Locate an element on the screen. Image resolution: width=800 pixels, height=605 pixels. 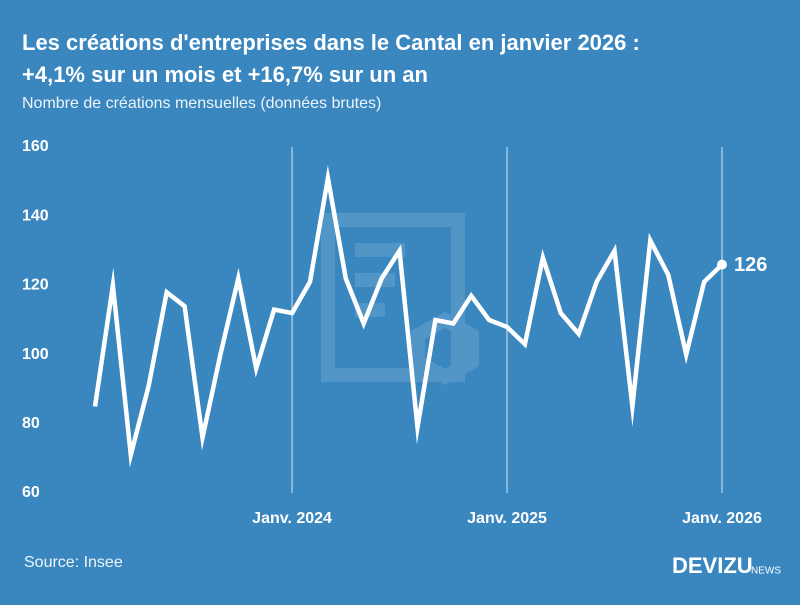
y-tick-label: 80 is located at coordinates (31, 423).